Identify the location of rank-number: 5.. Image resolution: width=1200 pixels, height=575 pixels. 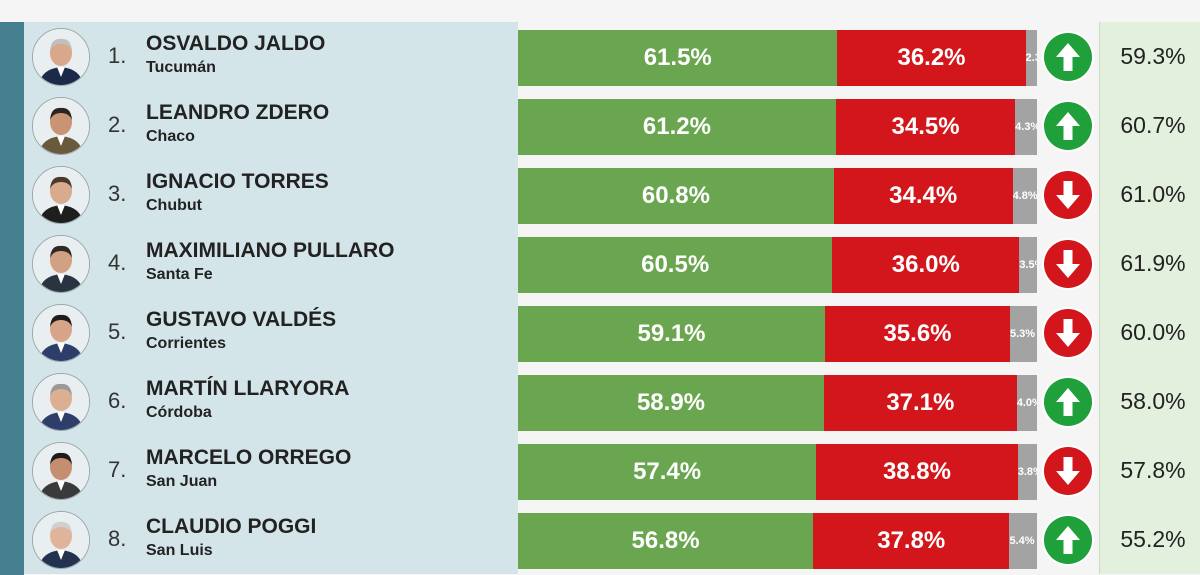
(117, 331).